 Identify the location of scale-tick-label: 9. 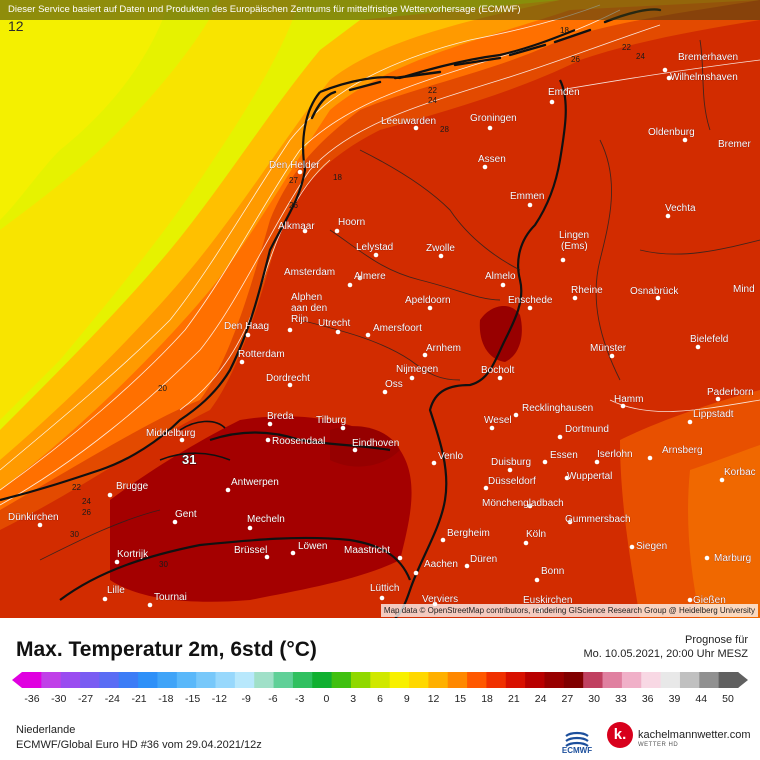
(407, 699).